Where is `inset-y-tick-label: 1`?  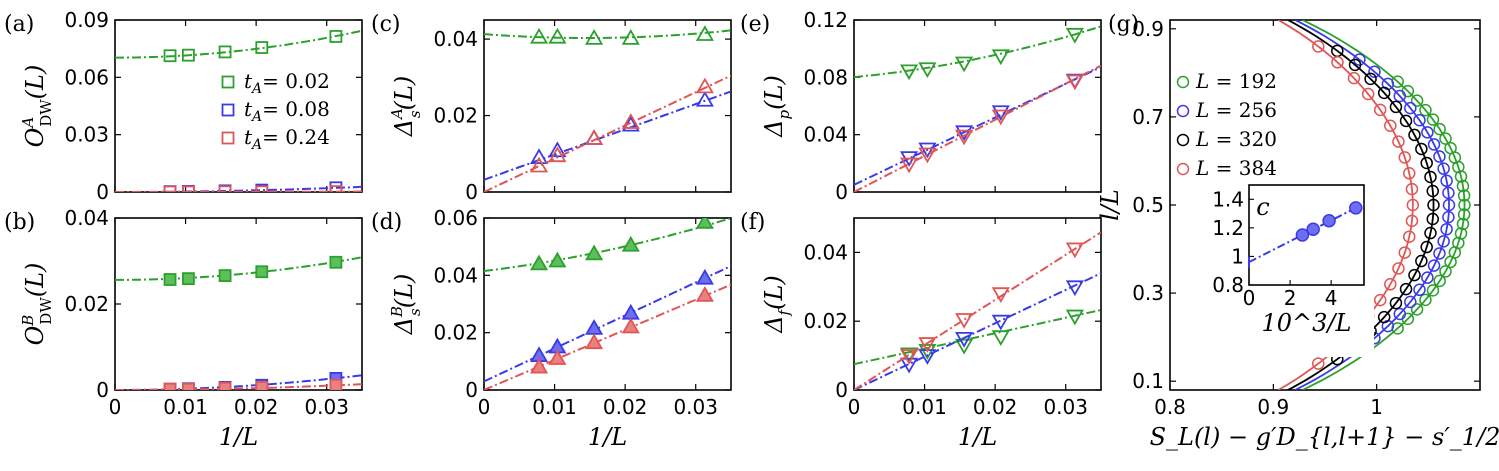 inset-y-tick-label: 1 is located at coordinates (1237, 256).